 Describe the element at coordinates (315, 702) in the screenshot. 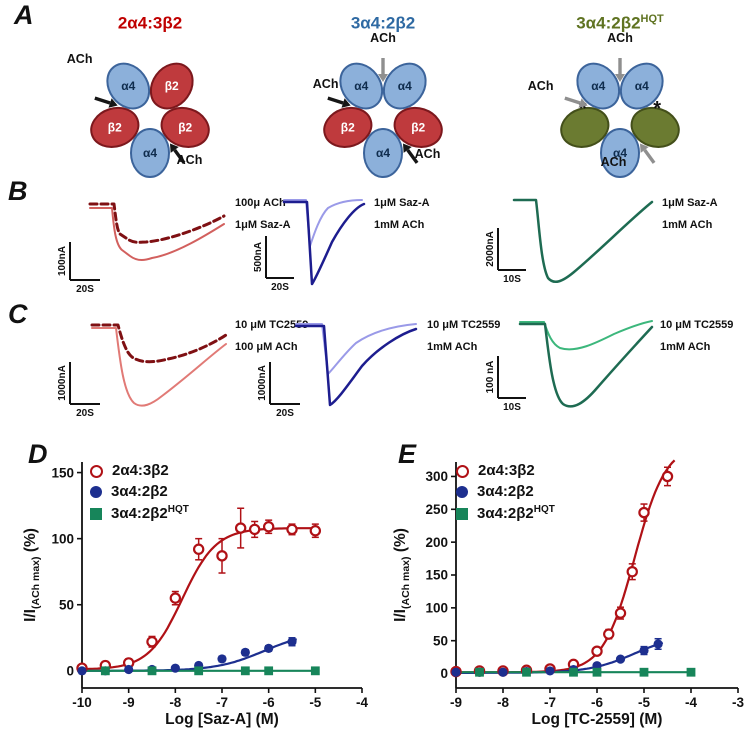

I see `x-tick-label: -5` at that location.